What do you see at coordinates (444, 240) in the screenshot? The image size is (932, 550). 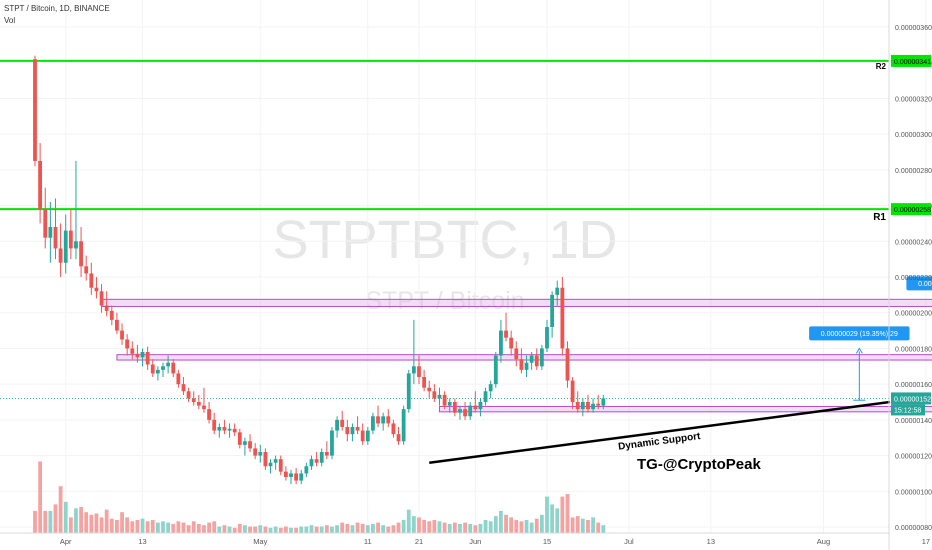 I see `watermark-symbol: STPTBTC, 1D` at bounding box center [444, 240].